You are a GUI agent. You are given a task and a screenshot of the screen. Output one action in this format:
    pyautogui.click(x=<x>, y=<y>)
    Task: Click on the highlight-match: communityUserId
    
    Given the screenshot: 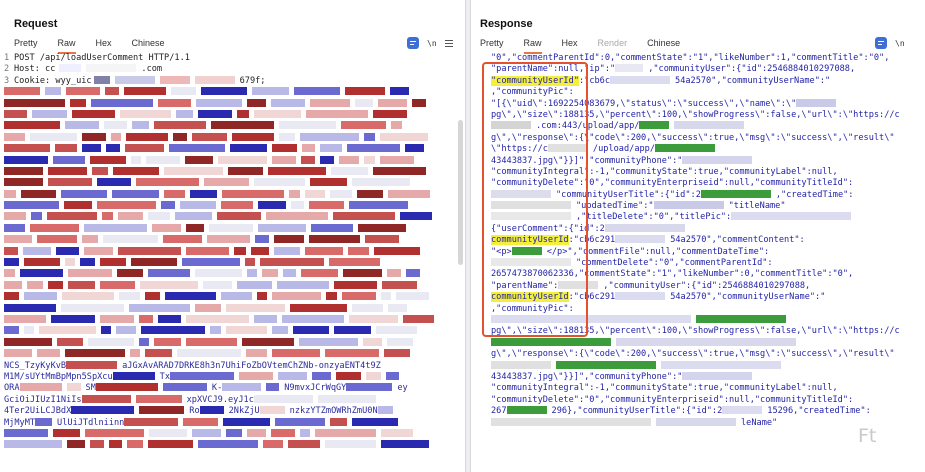 What is the action you would take?
    pyautogui.click(x=530, y=297)
    